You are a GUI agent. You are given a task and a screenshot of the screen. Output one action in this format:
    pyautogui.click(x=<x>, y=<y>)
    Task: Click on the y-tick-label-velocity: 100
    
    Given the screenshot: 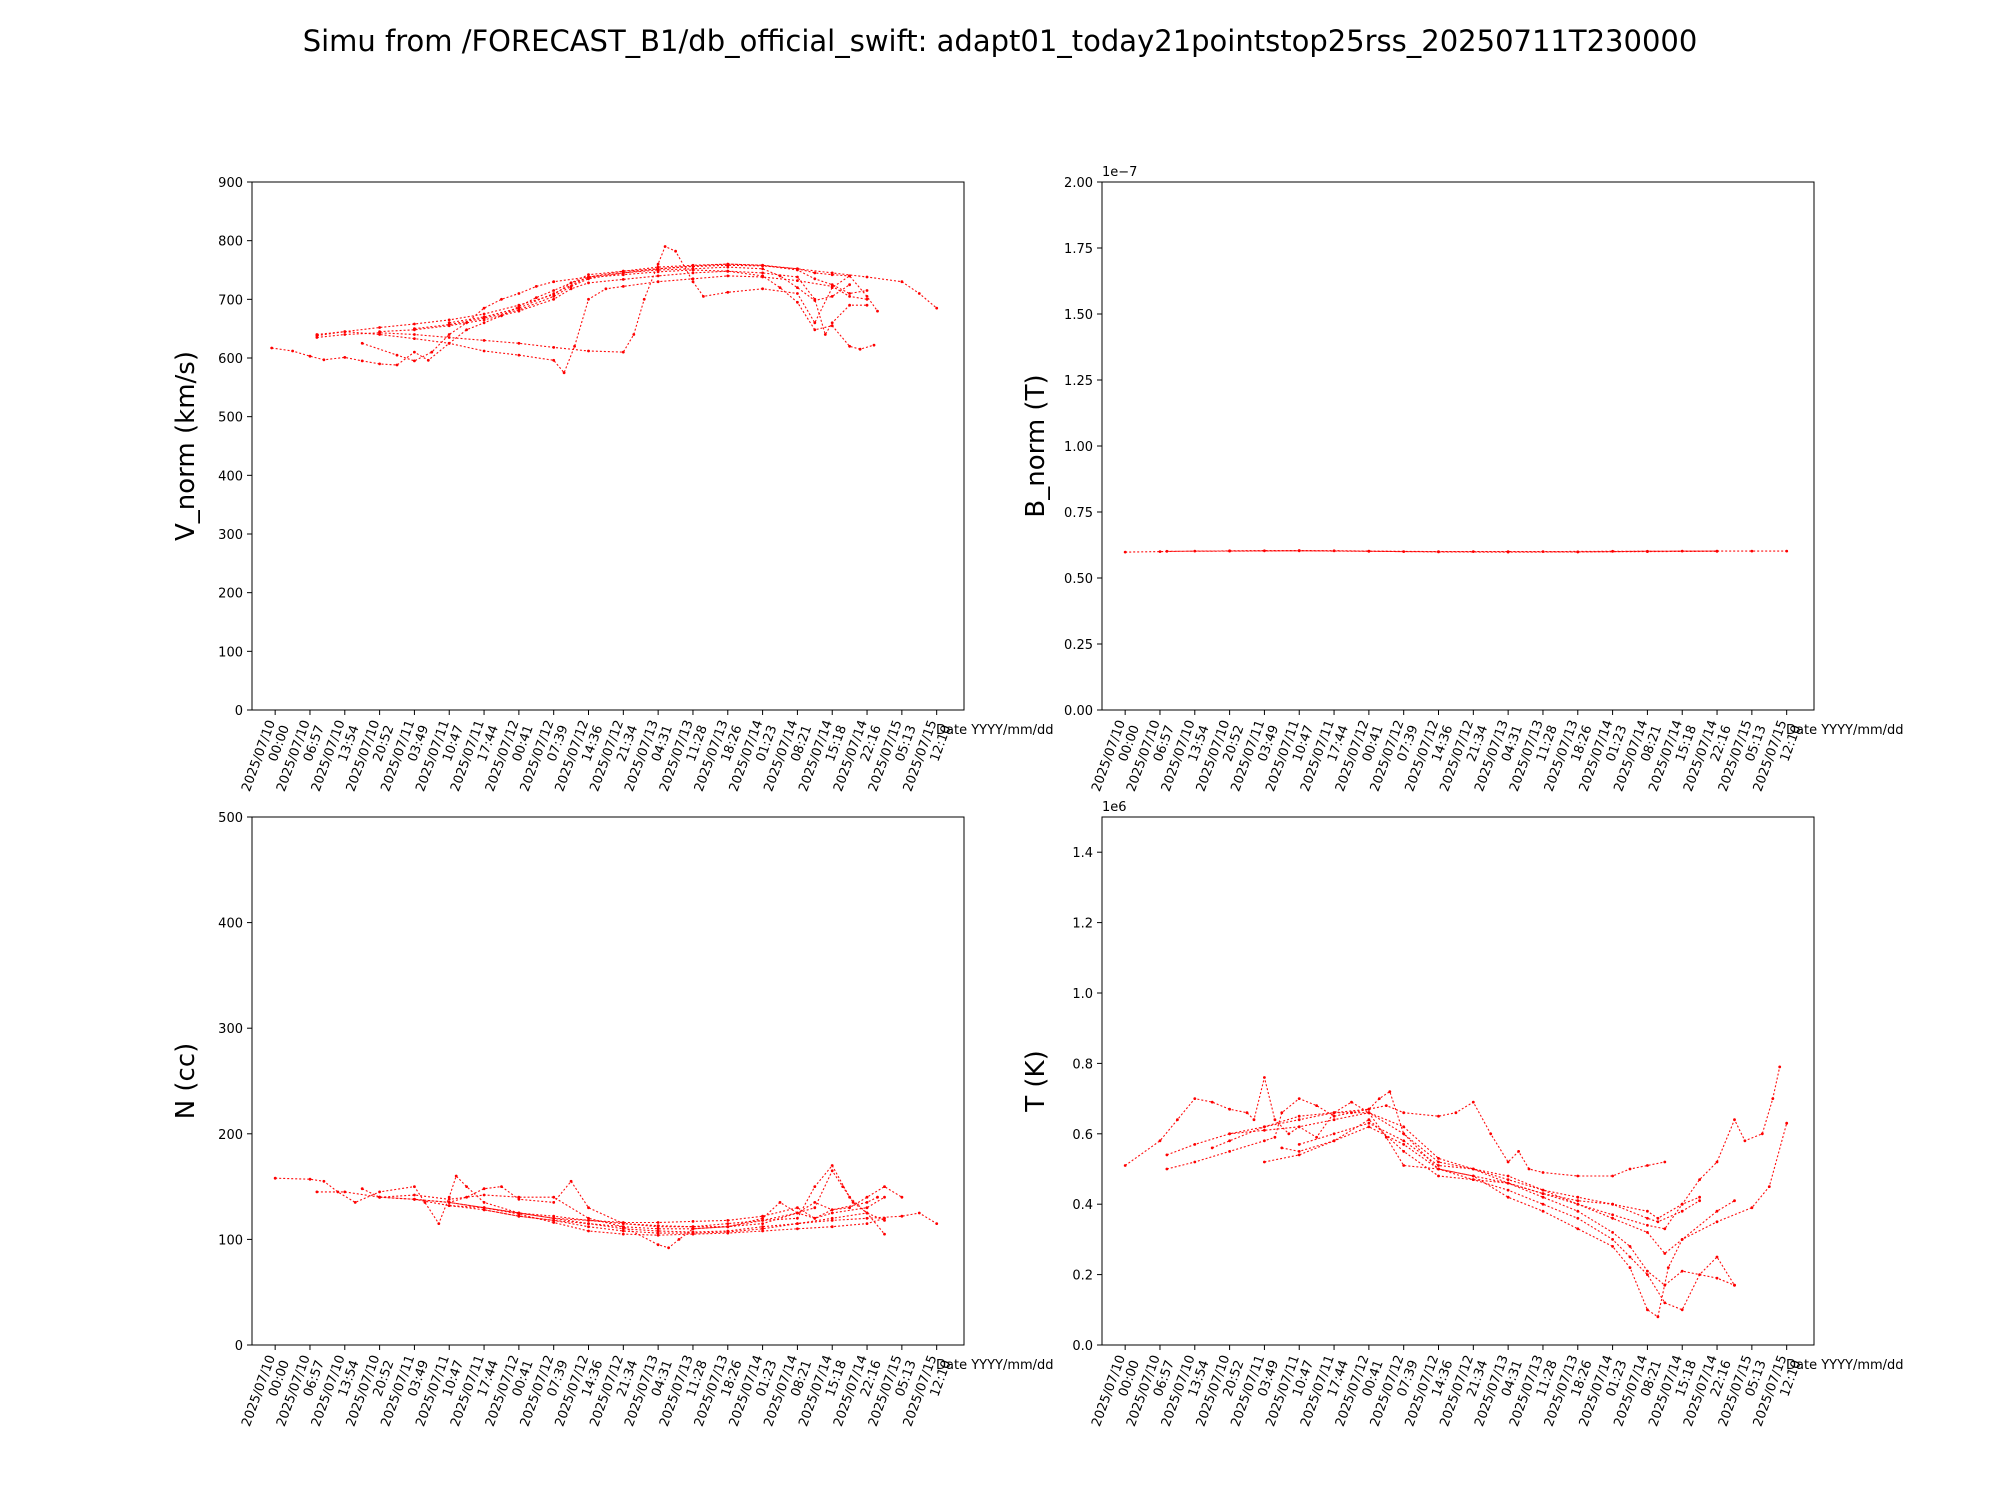 What is the action you would take?
    pyautogui.click(x=230, y=652)
    